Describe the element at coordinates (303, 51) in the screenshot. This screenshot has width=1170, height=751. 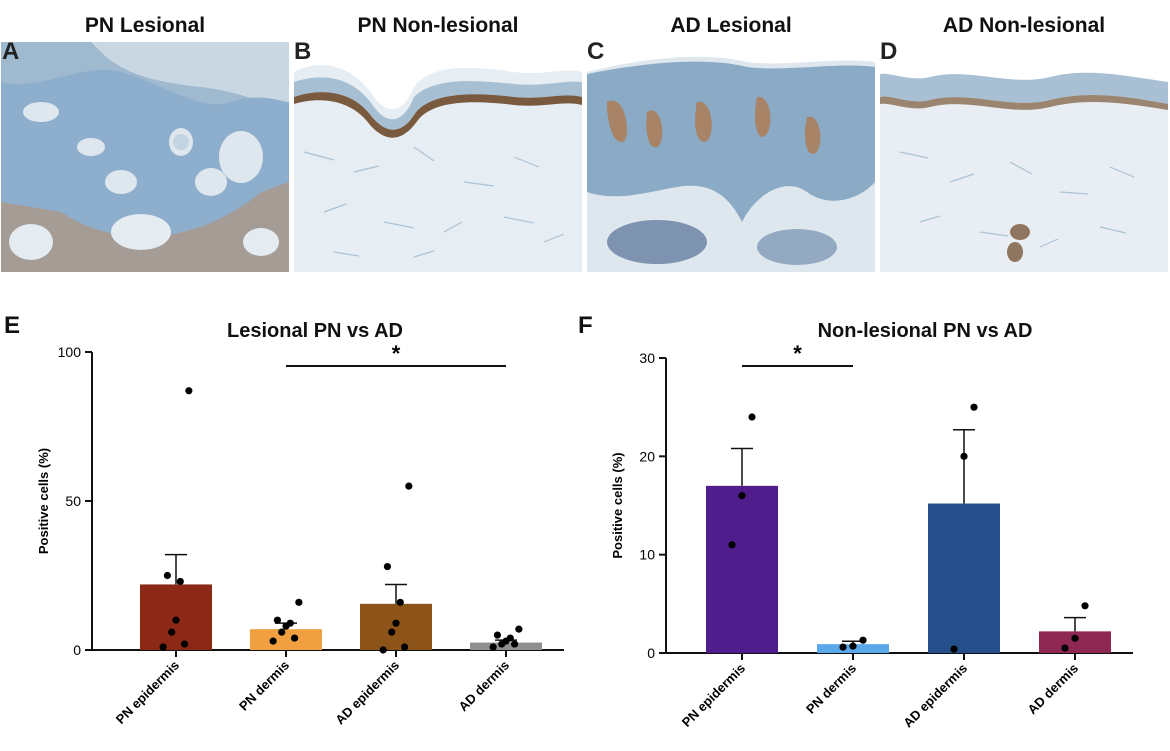
I see `micrograph-letter-b: B` at that location.